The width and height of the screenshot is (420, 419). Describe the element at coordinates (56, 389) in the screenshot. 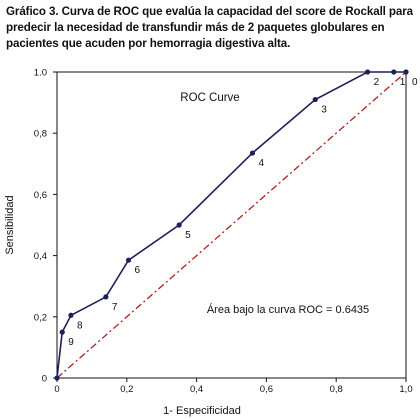

I see `x-tick-label: 0` at that location.